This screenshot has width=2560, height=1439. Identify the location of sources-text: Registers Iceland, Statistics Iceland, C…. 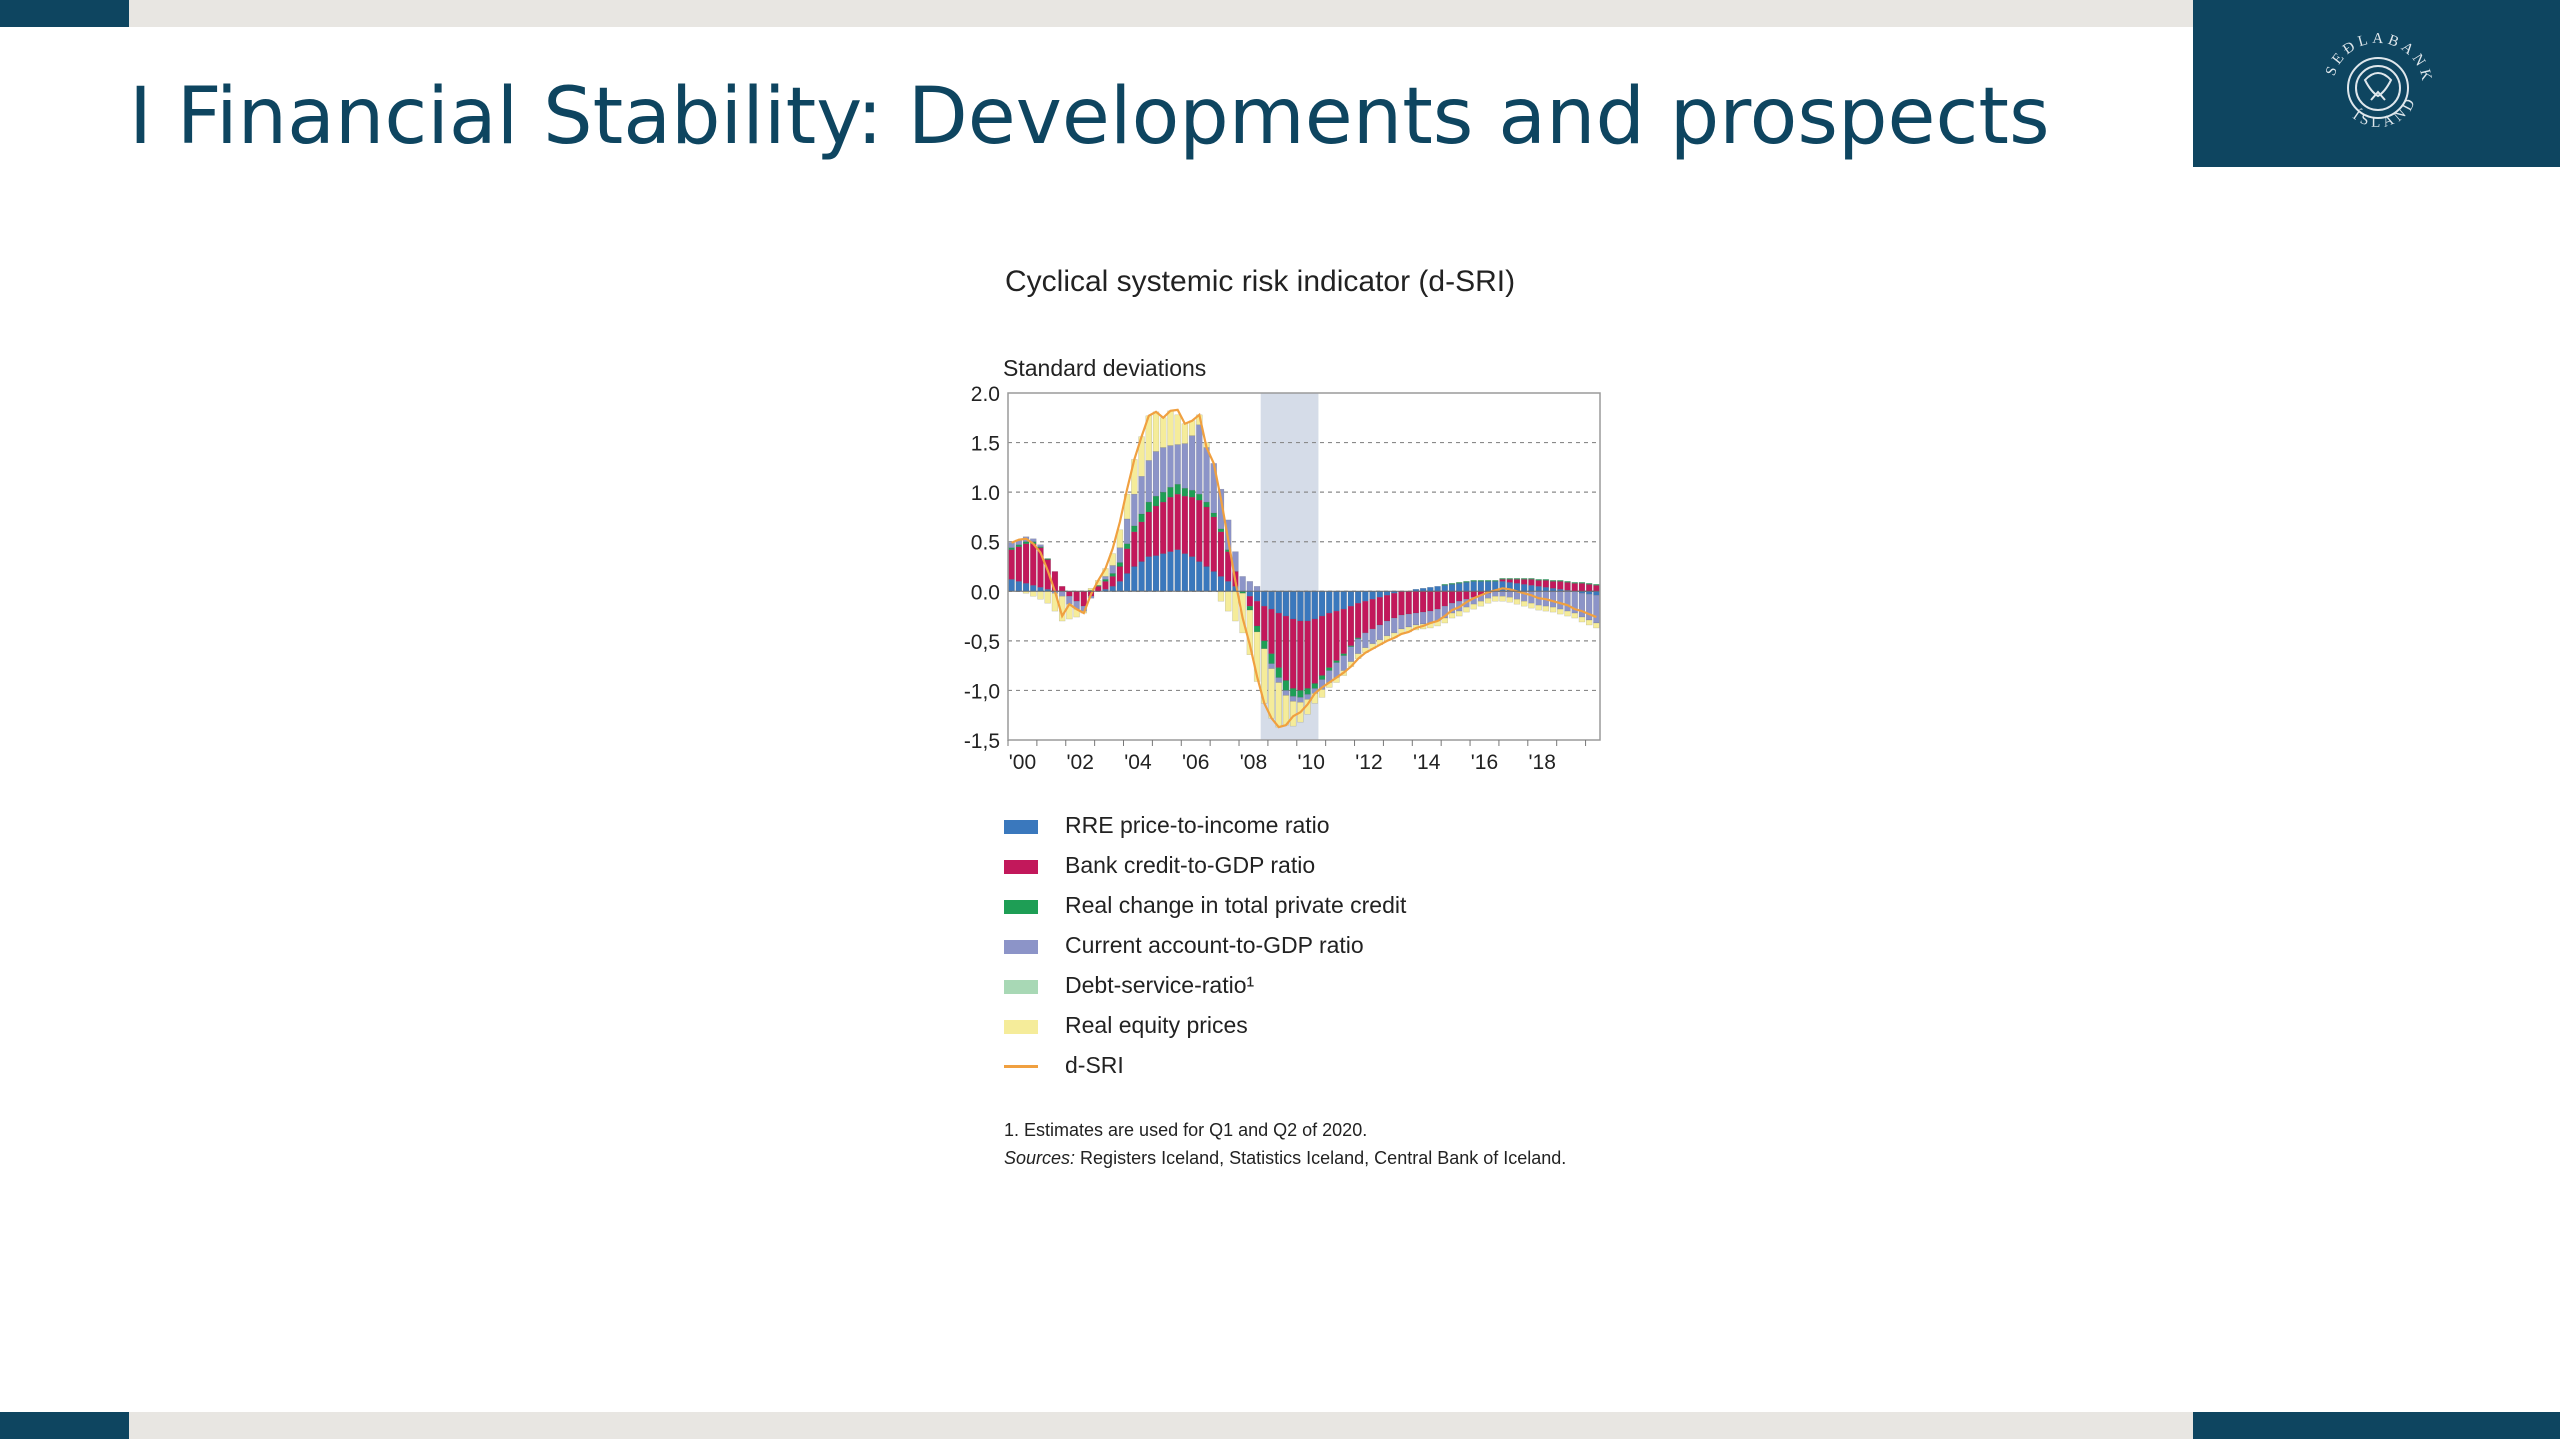
(1321, 1158).